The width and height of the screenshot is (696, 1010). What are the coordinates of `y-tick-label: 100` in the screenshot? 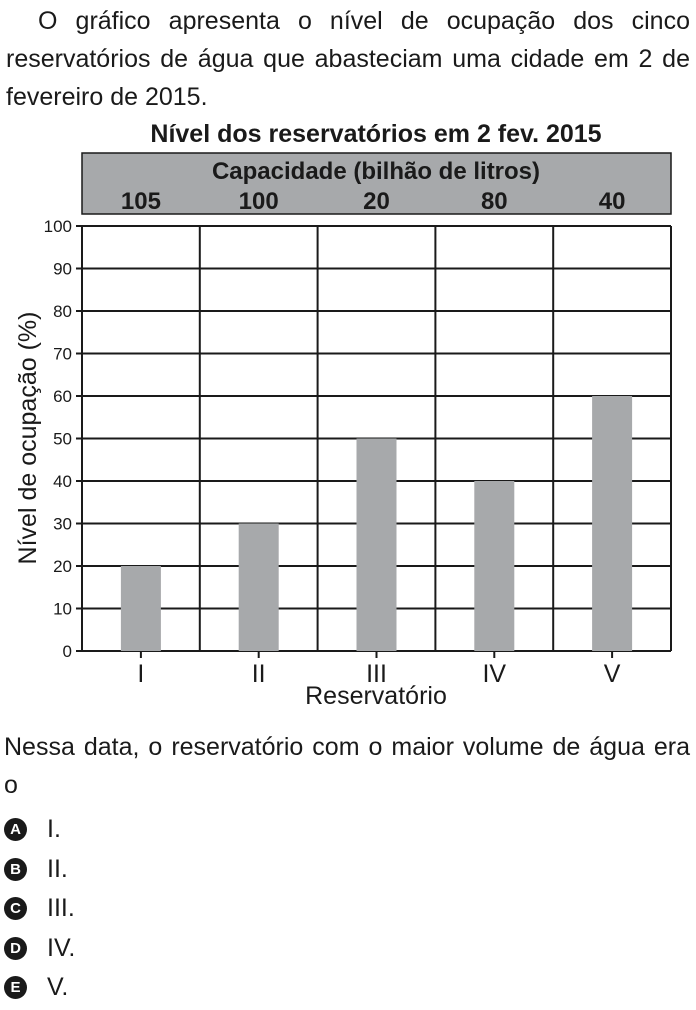 It's located at (58, 226).